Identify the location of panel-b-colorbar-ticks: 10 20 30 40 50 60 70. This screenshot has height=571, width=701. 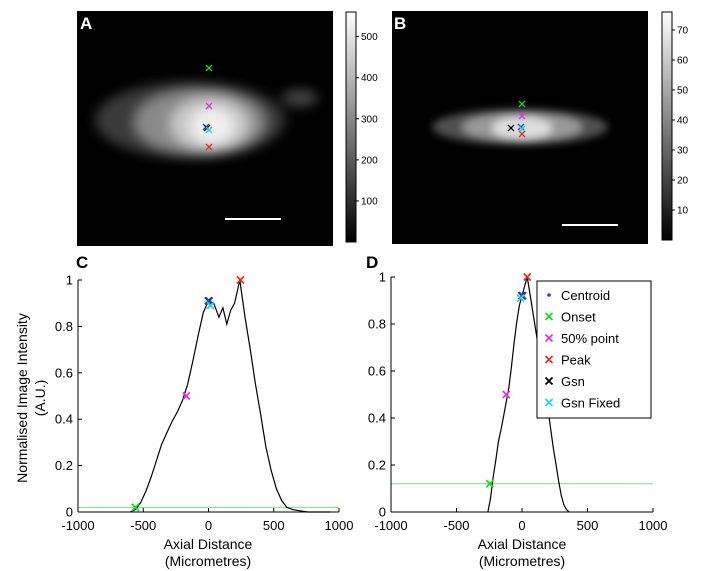
(680, 121).